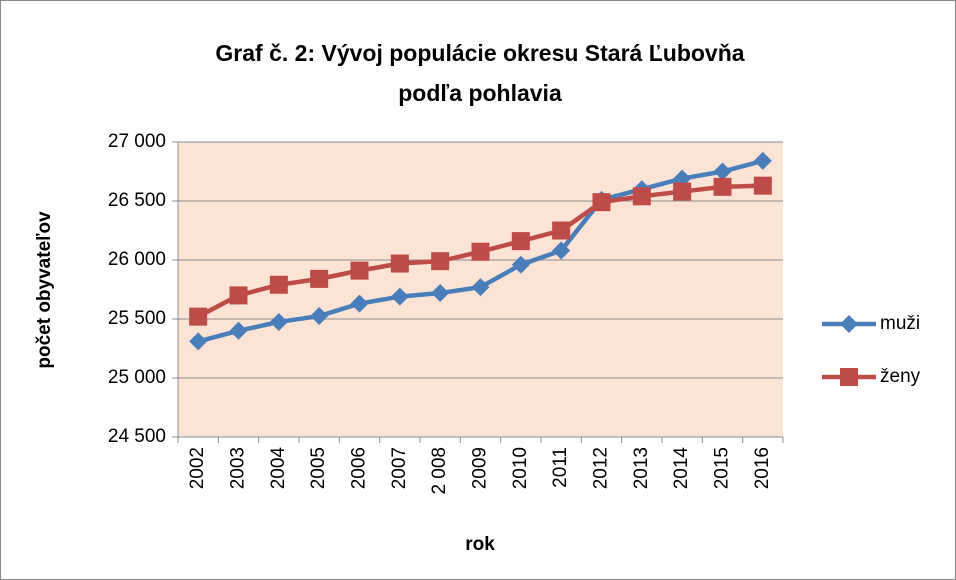 The height and width of the screenshot is (580, 956). Describe the element at coordinates (480, 544) in the screenshot. I see `x-axis-title: rok` at that location.